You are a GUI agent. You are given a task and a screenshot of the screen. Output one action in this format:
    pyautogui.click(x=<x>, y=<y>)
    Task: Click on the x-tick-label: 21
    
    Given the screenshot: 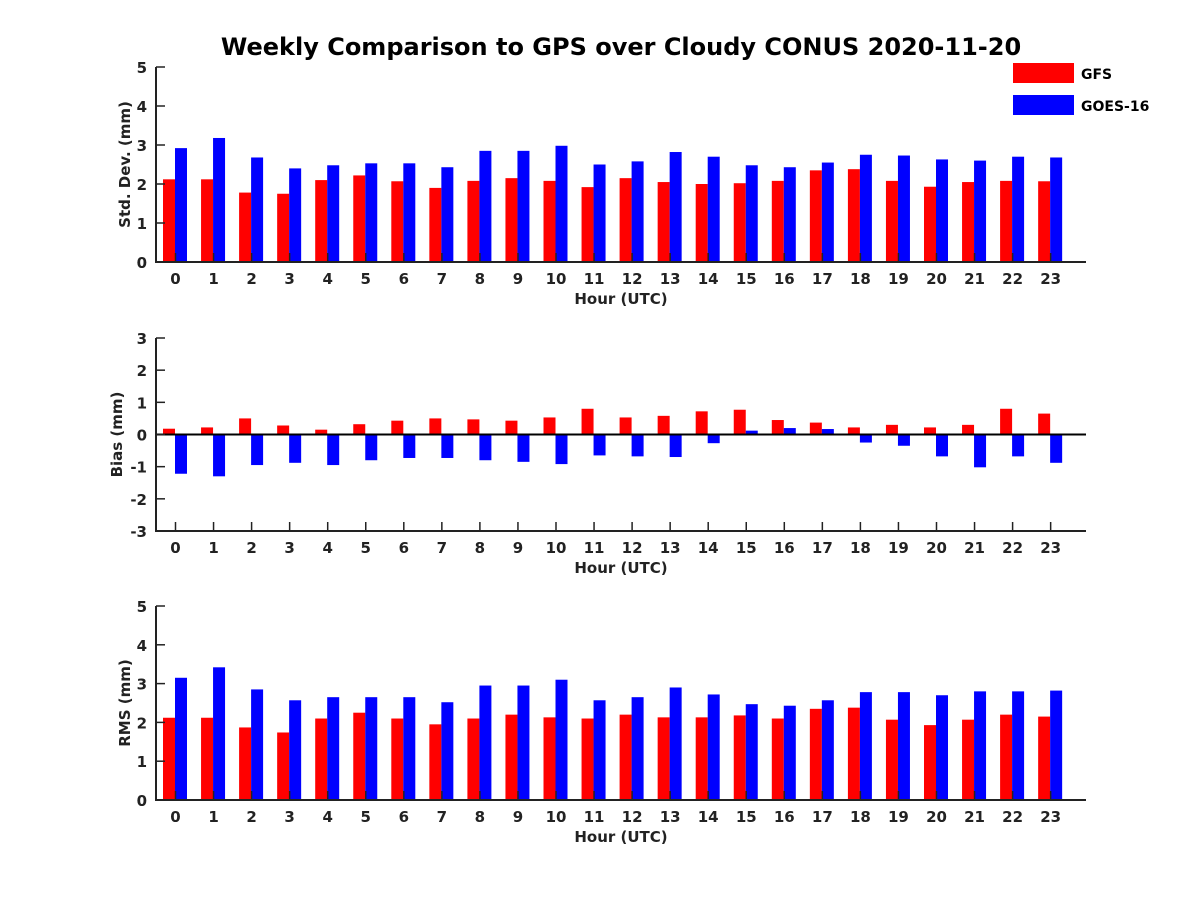 What is the action you would take?
    pyautogui.click(x=974, y=279)
    